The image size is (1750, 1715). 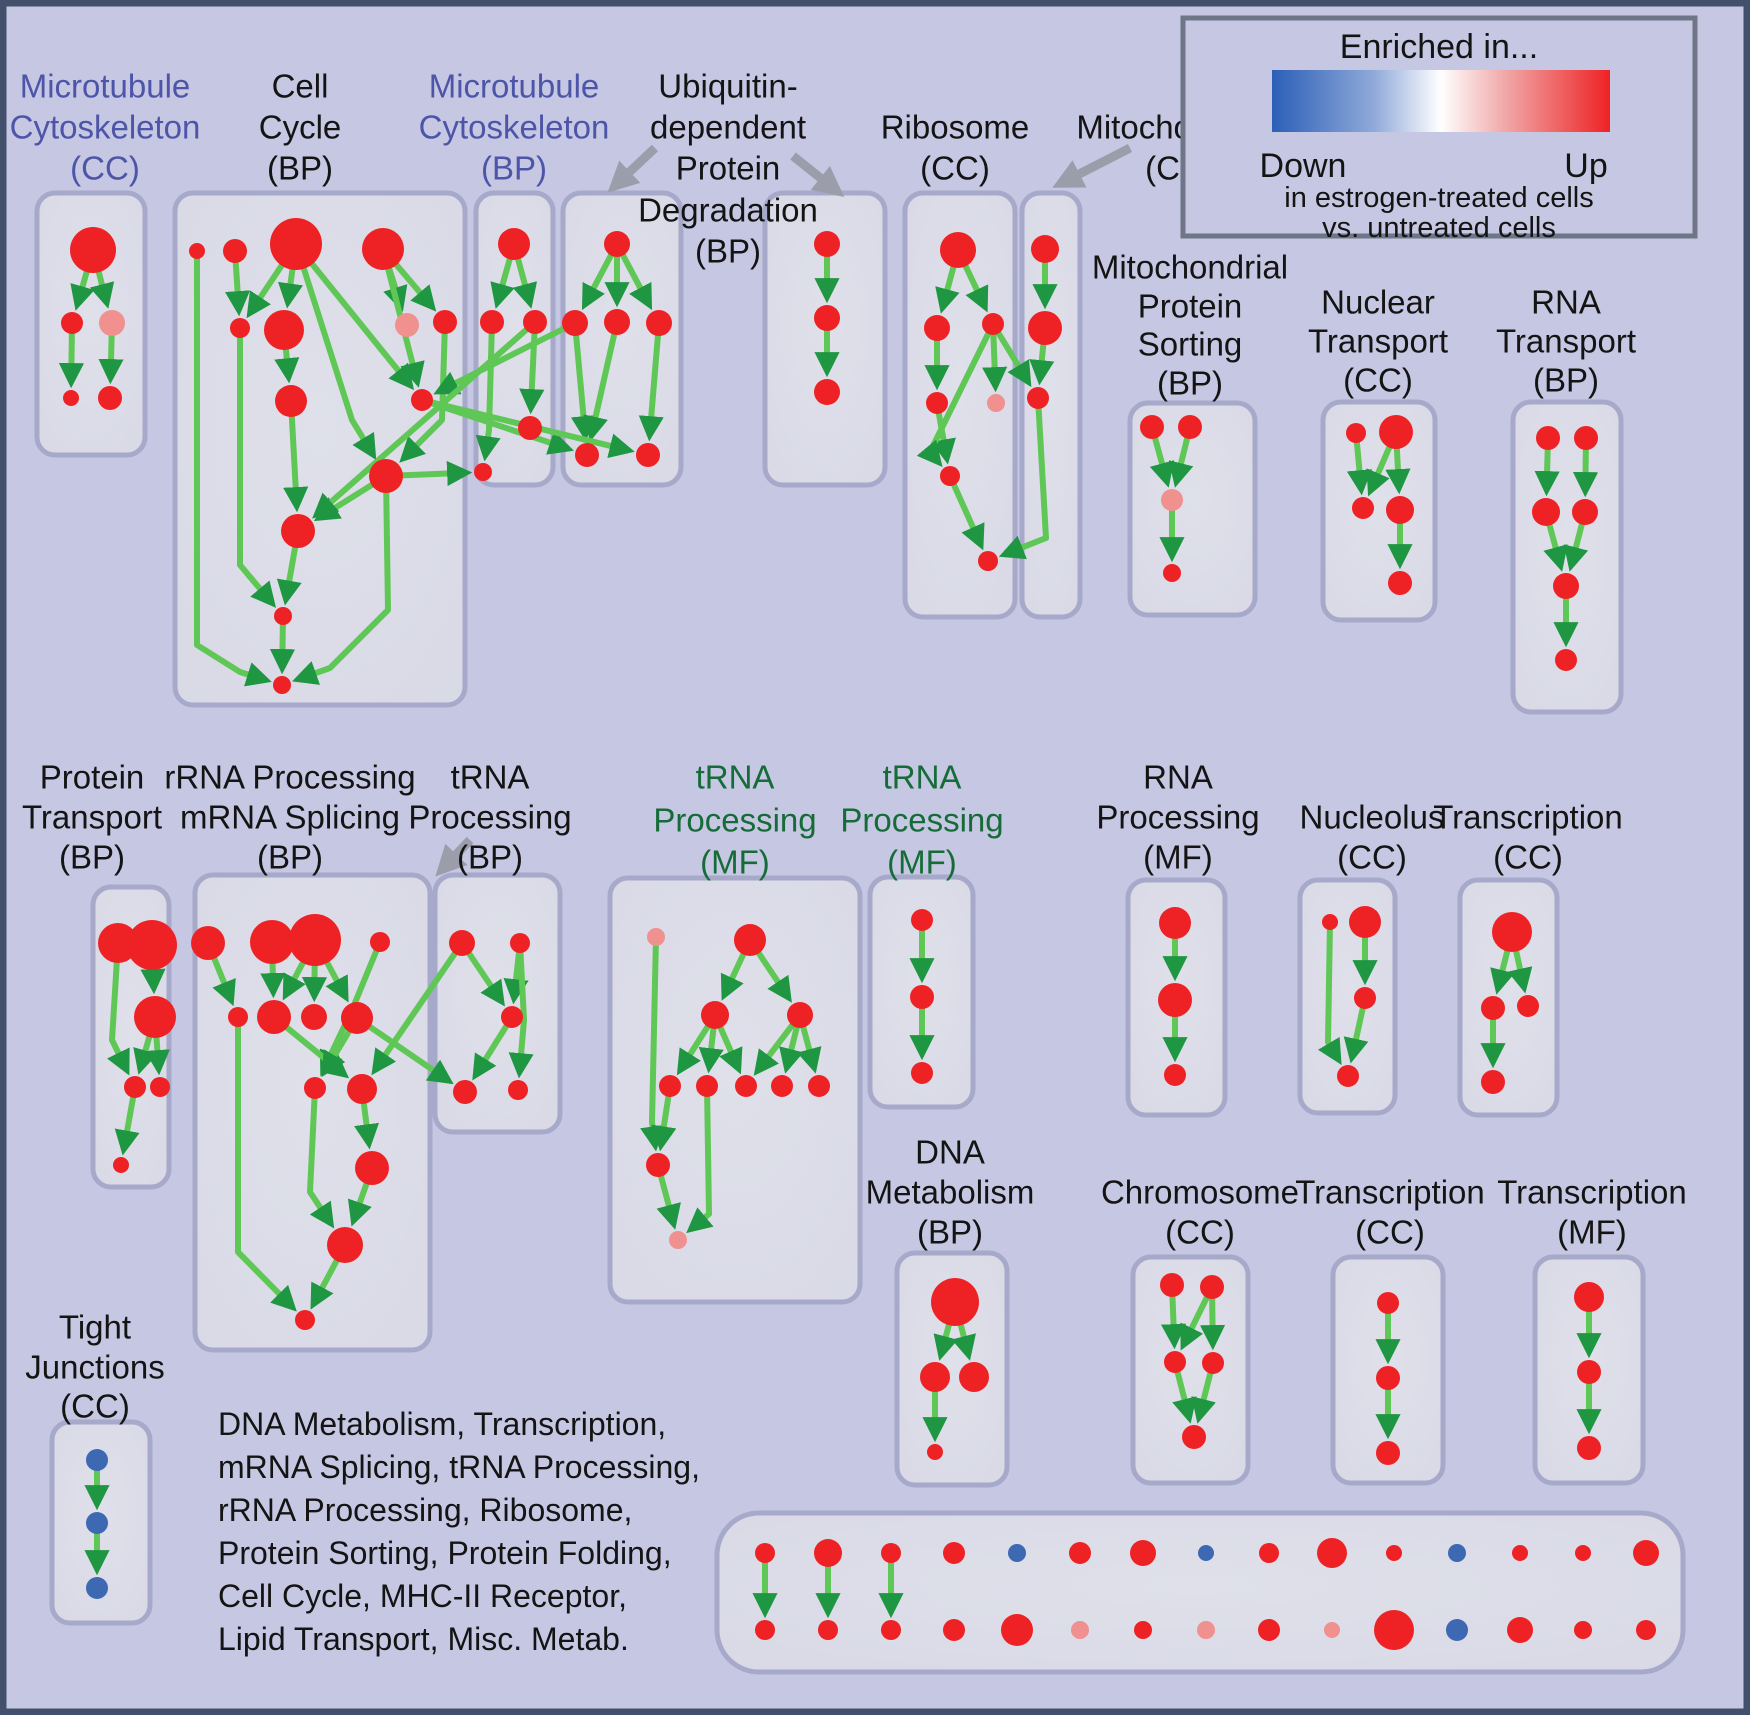 I want to click on cluster-label-ubiquitin-line3: Degradation, so click(x=728, y=210).